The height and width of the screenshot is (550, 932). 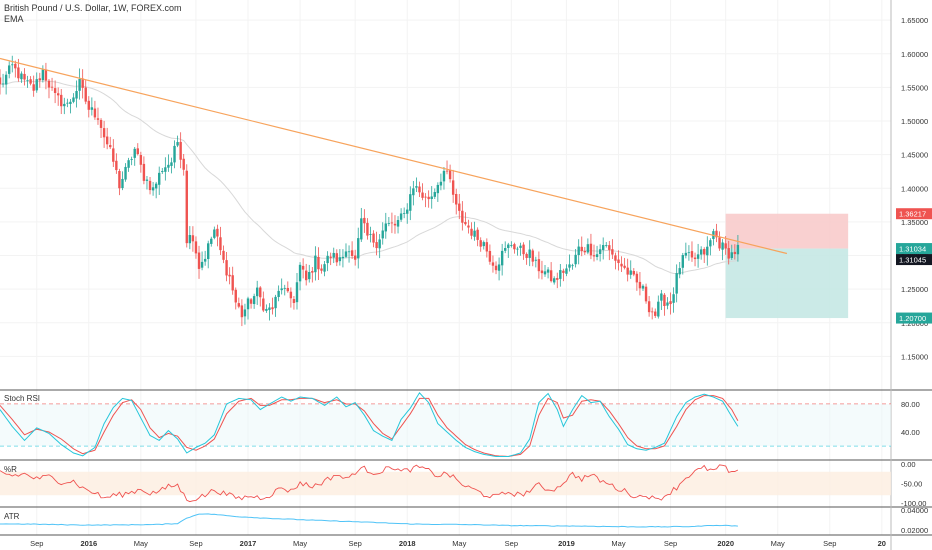 What do you see at coordinates (787, 283) in the screenshot?
I see `take-profit-zone` at bounding box center [787, 283].